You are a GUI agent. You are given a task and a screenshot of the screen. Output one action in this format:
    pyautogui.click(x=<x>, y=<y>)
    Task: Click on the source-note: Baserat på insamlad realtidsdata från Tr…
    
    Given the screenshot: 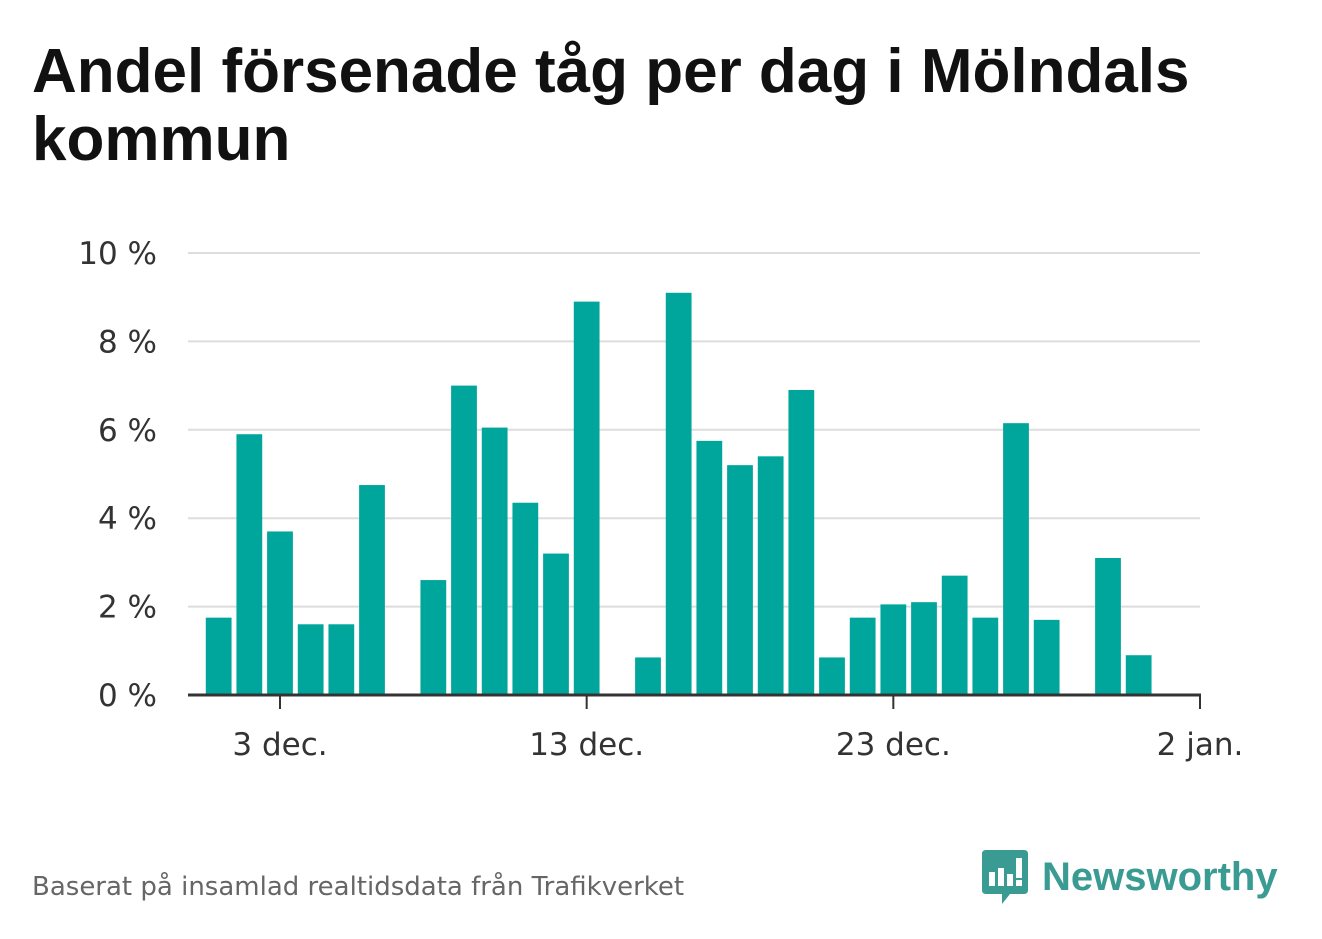 What is the action you would take?
    pyautogui.click(x=358, y=887)
    